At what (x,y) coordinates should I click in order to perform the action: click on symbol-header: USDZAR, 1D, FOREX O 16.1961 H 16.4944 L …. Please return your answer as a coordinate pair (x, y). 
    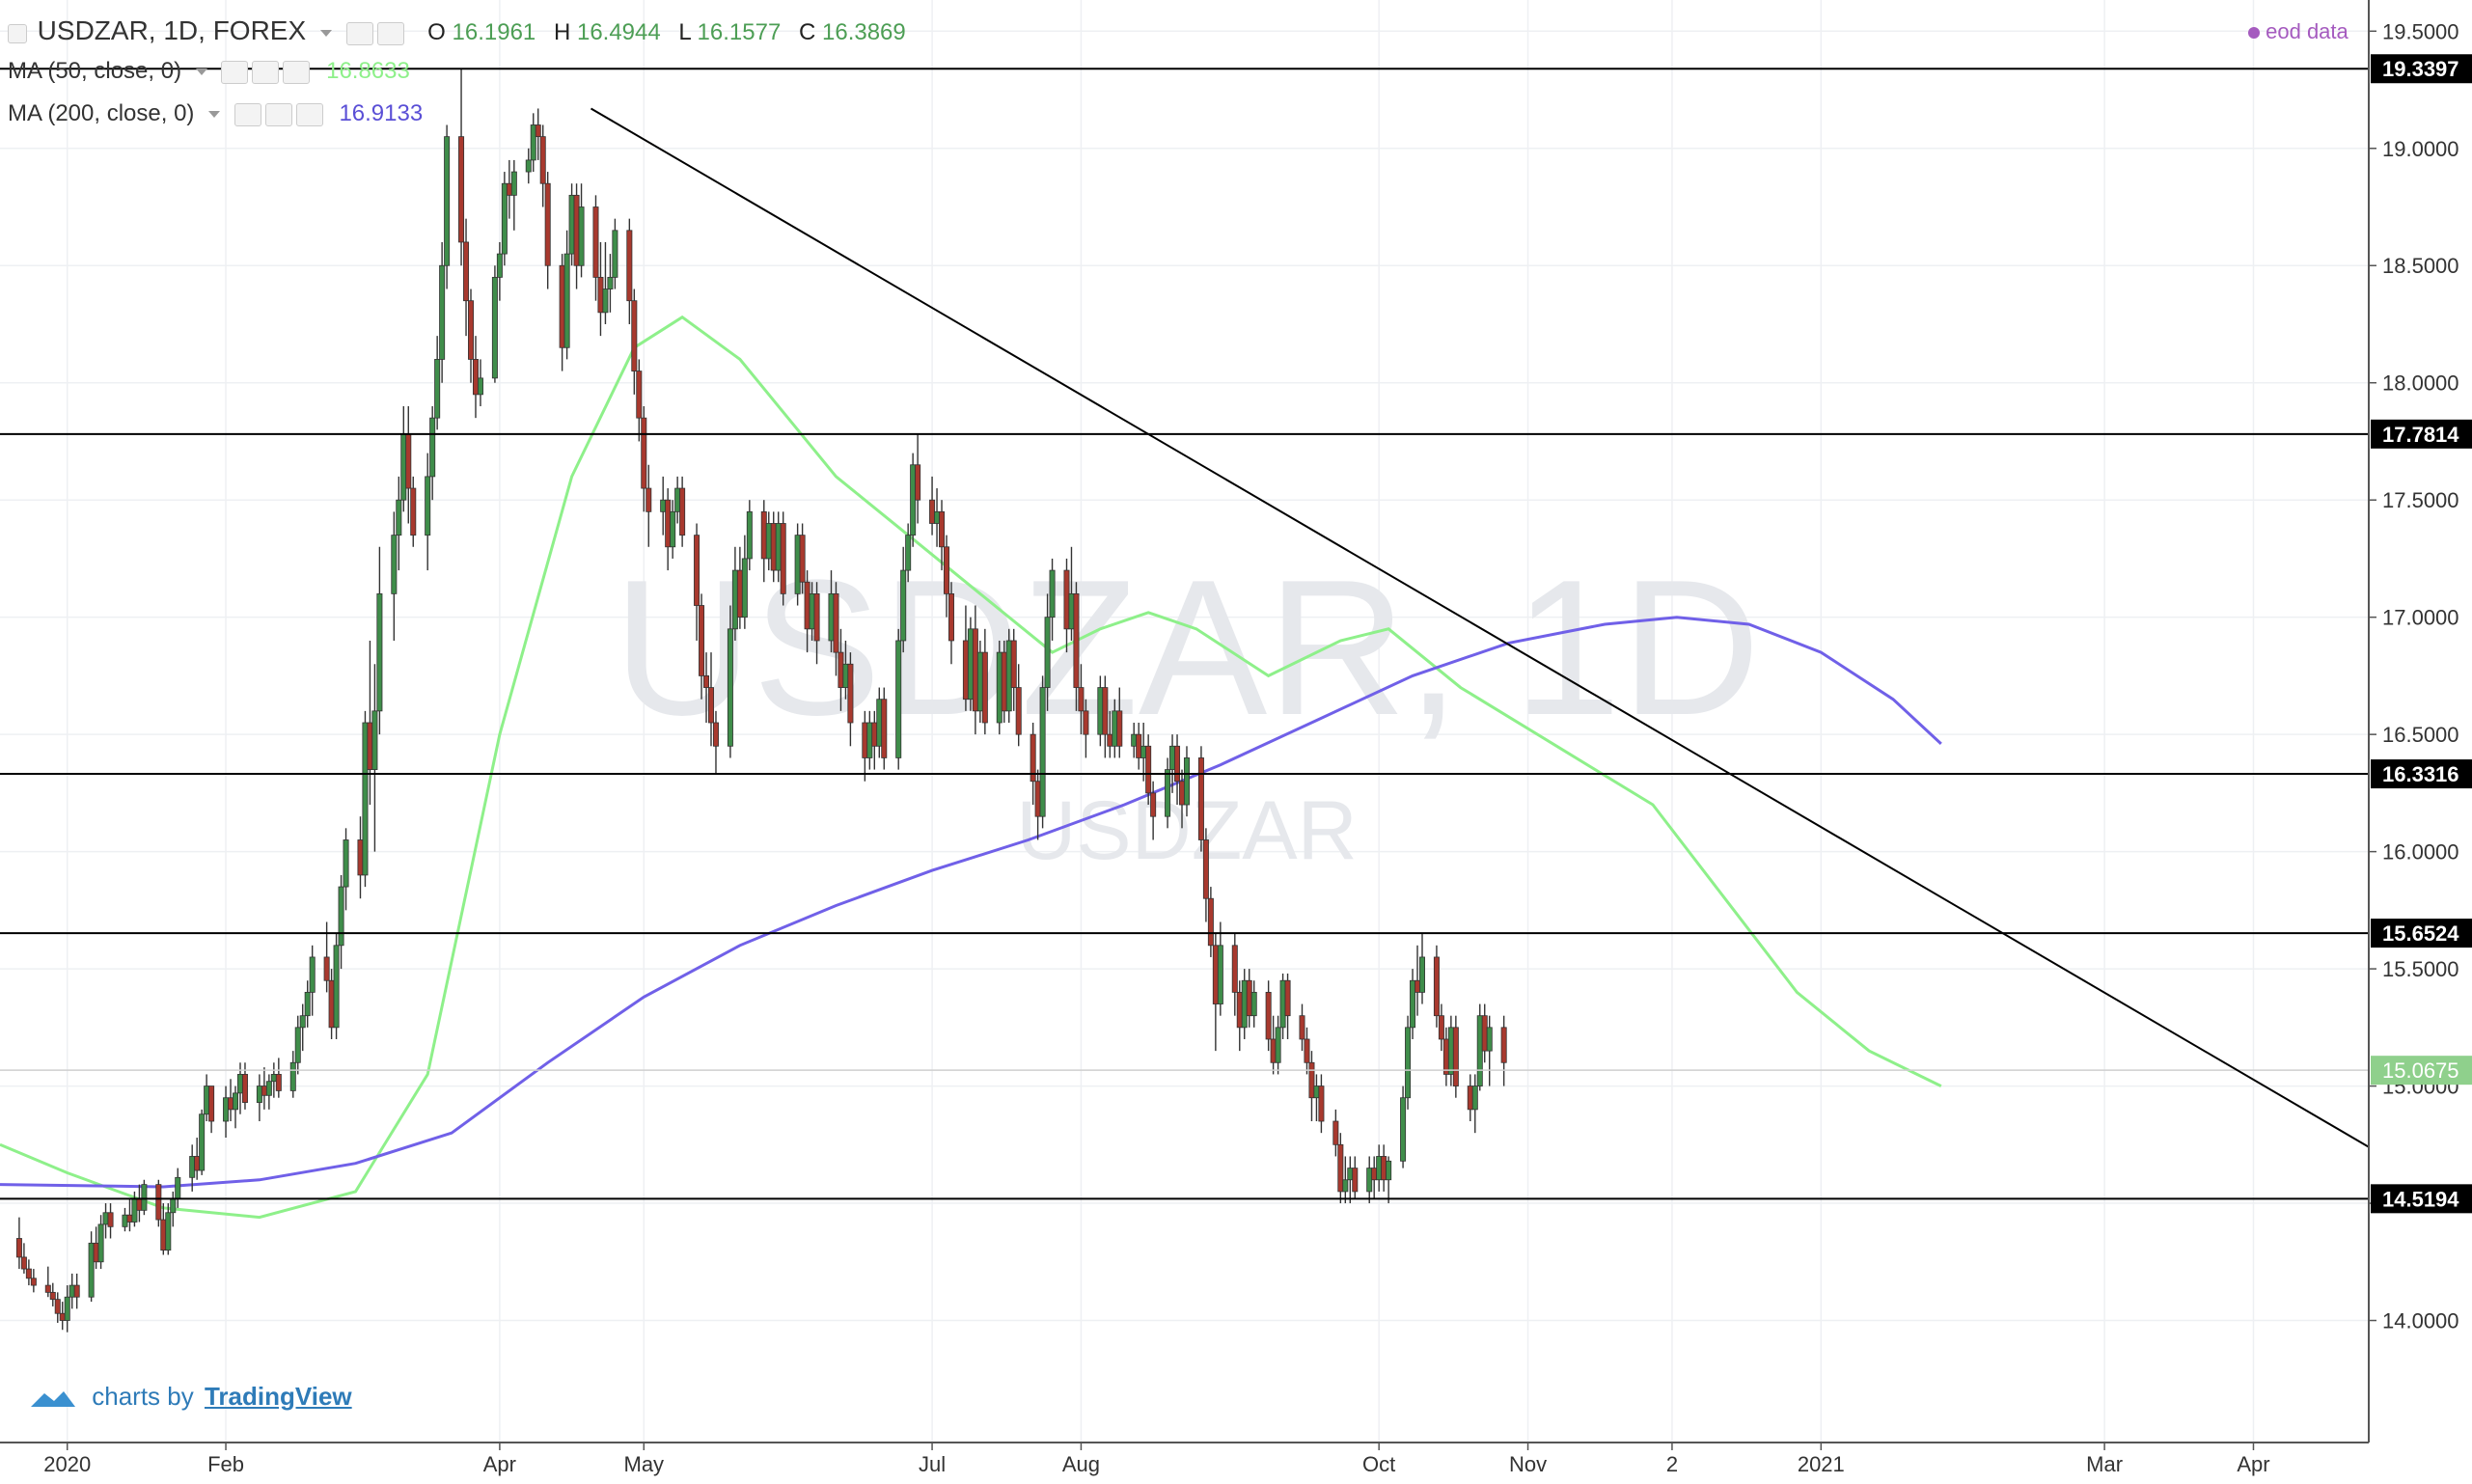
    Looking at the image, I should click on (457, 30).